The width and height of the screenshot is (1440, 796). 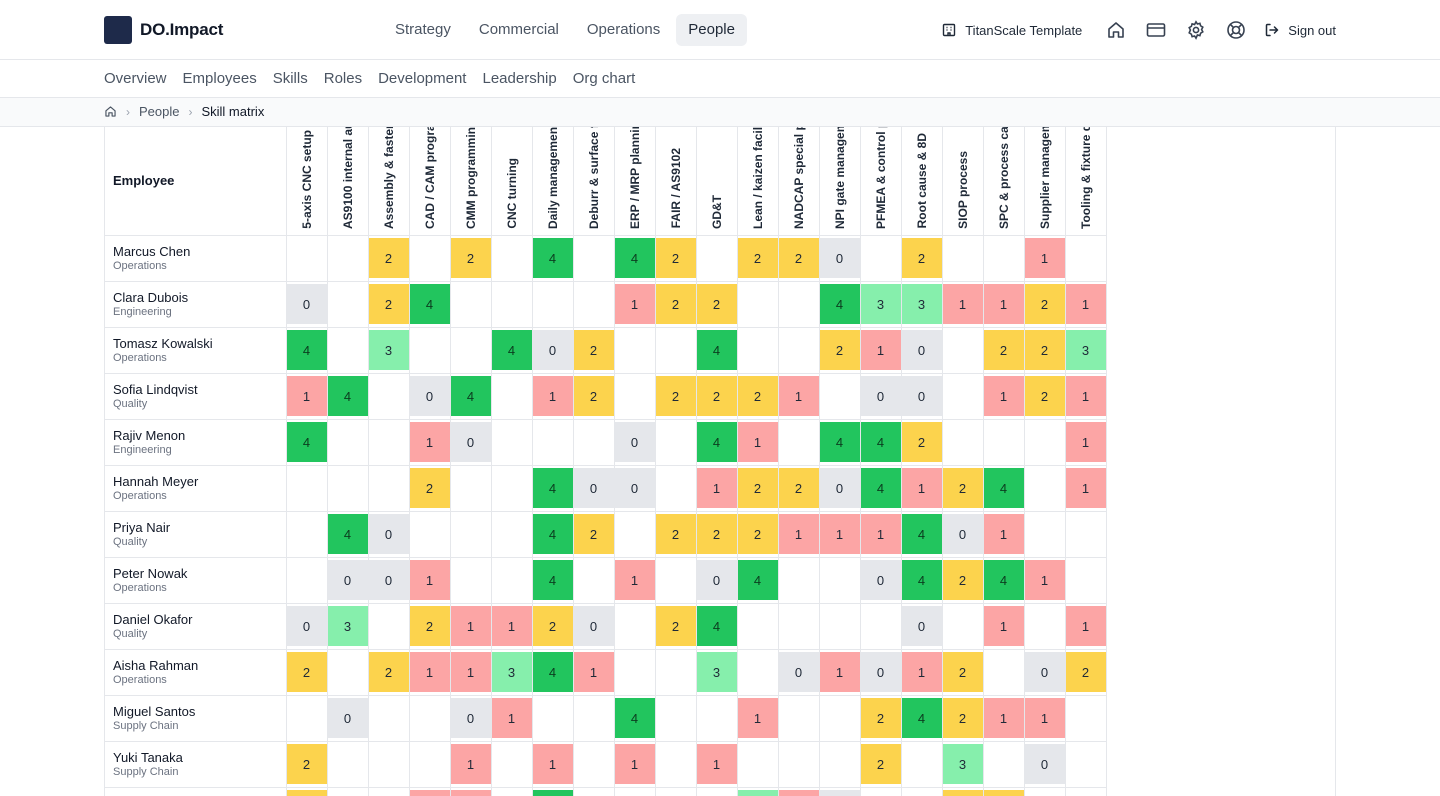 What do you see at coordinates (1156, 30) in the screenshot?
I see `billing-button` at bounding box center [1156, 30].